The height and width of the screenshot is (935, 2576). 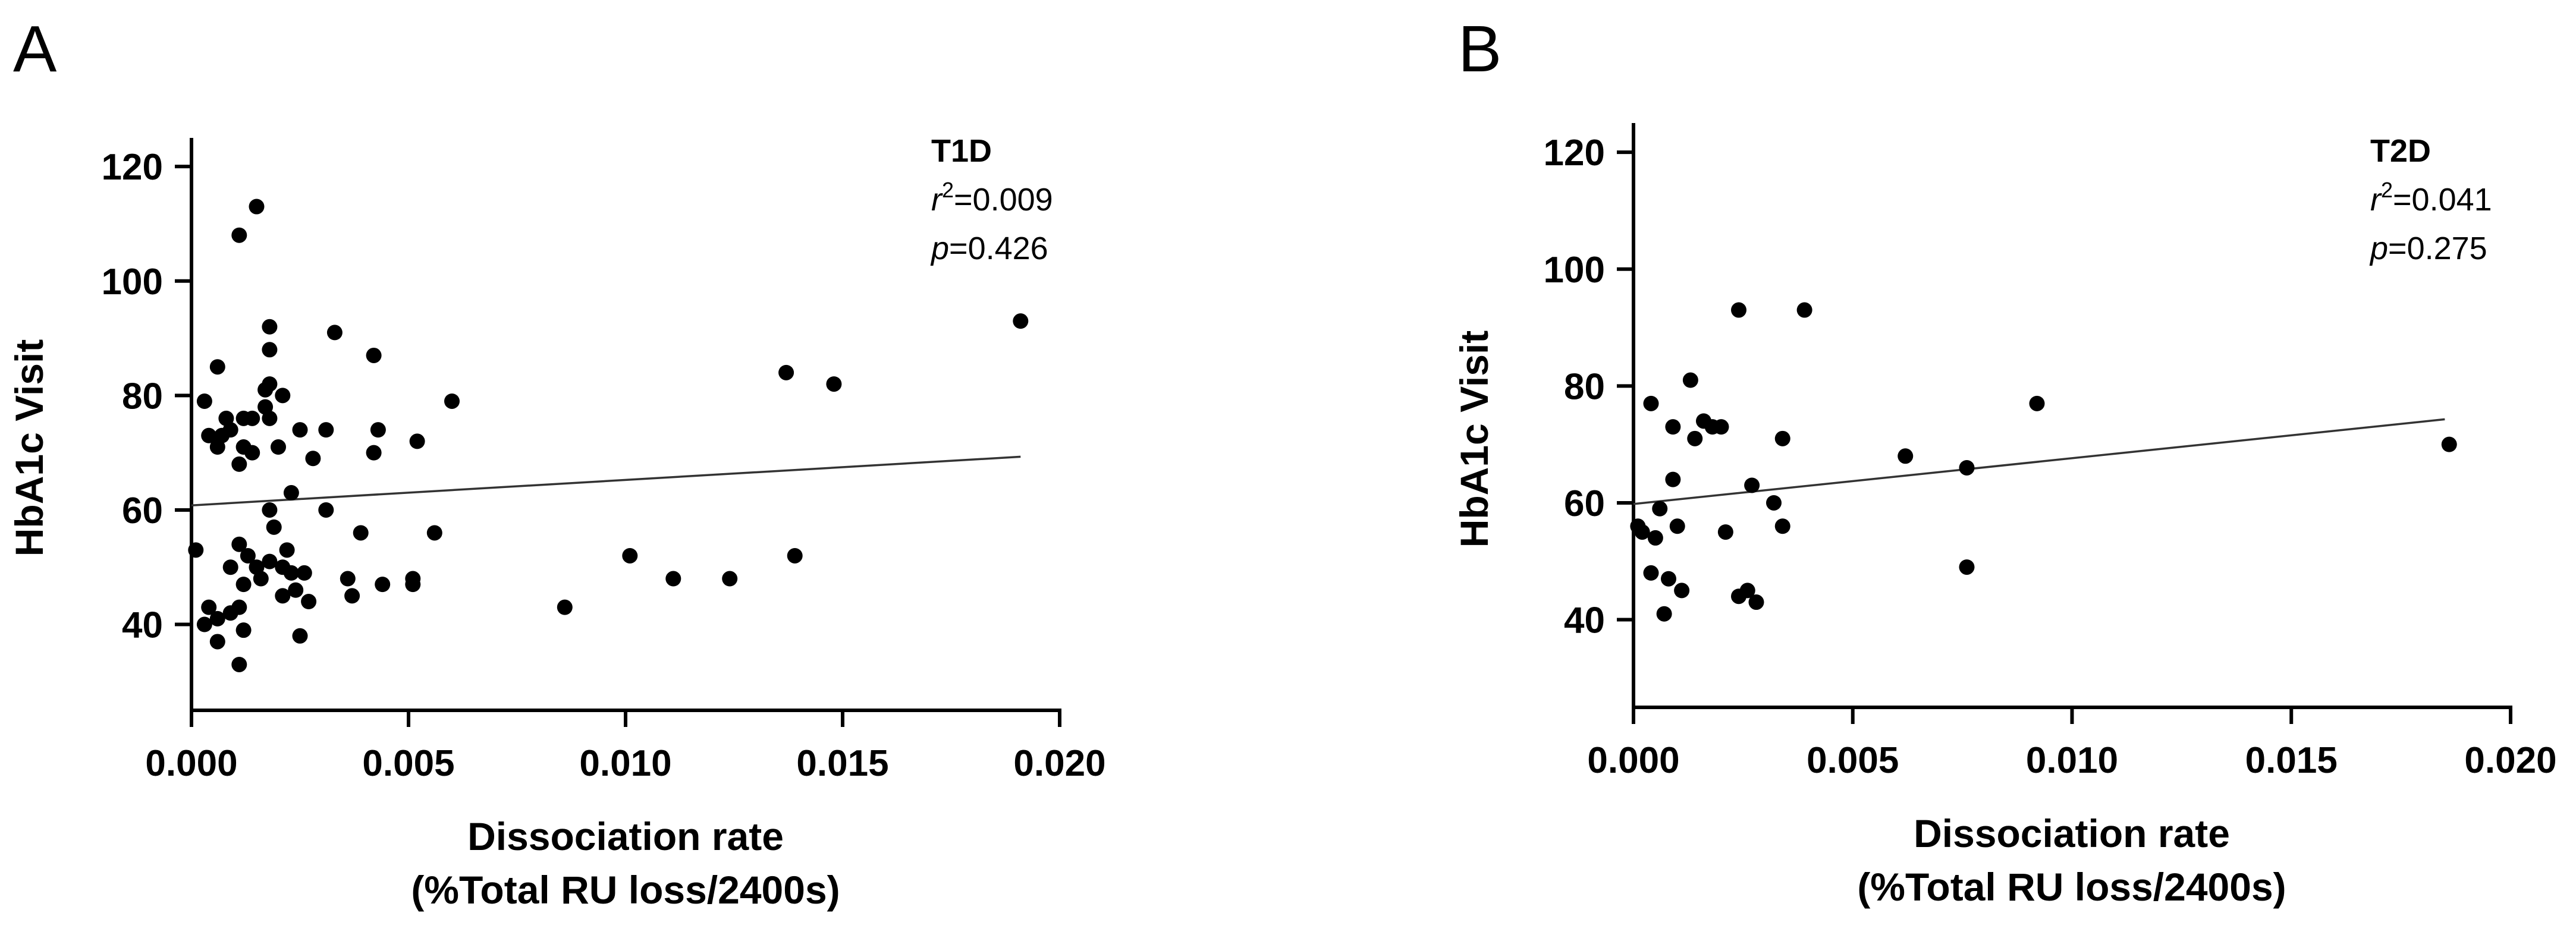 I want to click on chart-0-y-tick-label: 40, so click(x=142, y=625).